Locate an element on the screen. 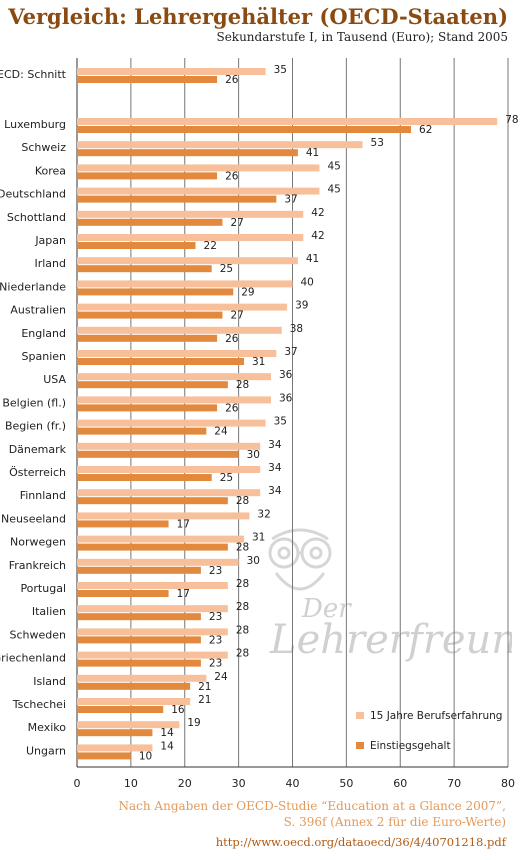  category-label: Japan is located at coordinates (50, 240).